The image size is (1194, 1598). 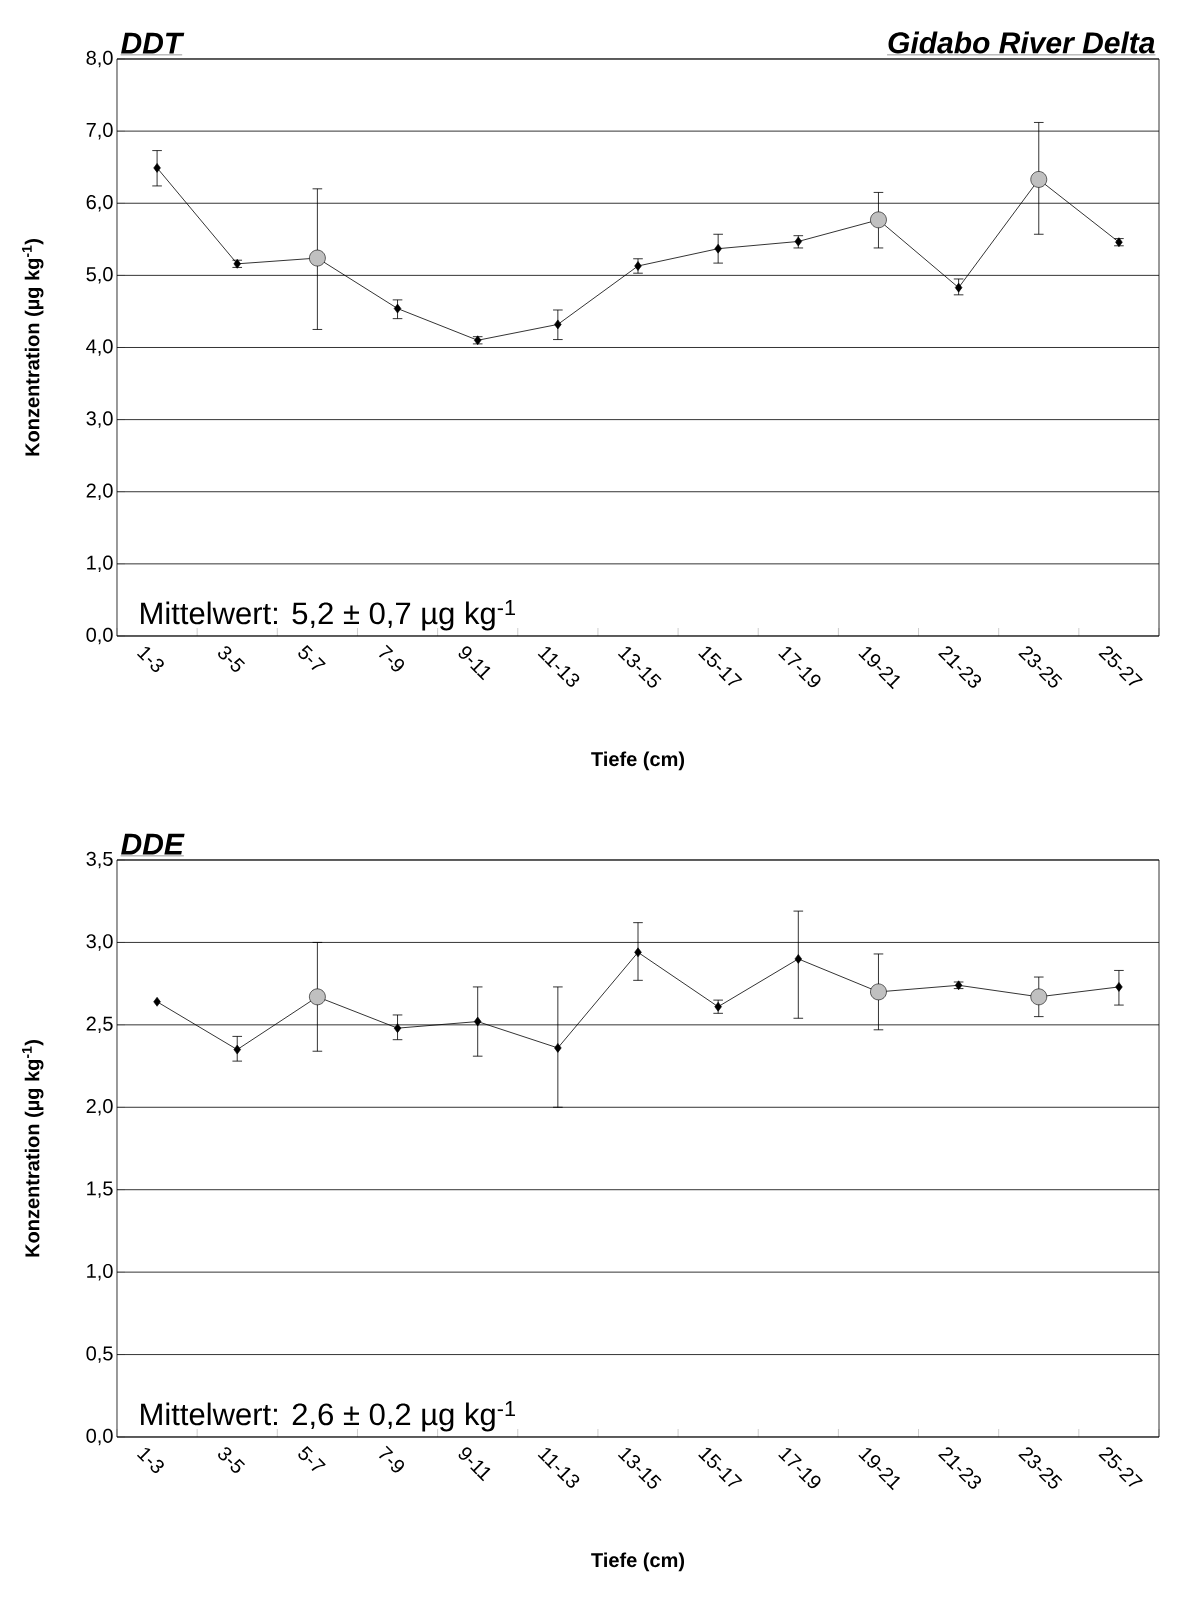 What do you see at coordinates (99, 59) in the screenshot?
I see `y-tick-label: 8,0` at bounding box center [99, 59].